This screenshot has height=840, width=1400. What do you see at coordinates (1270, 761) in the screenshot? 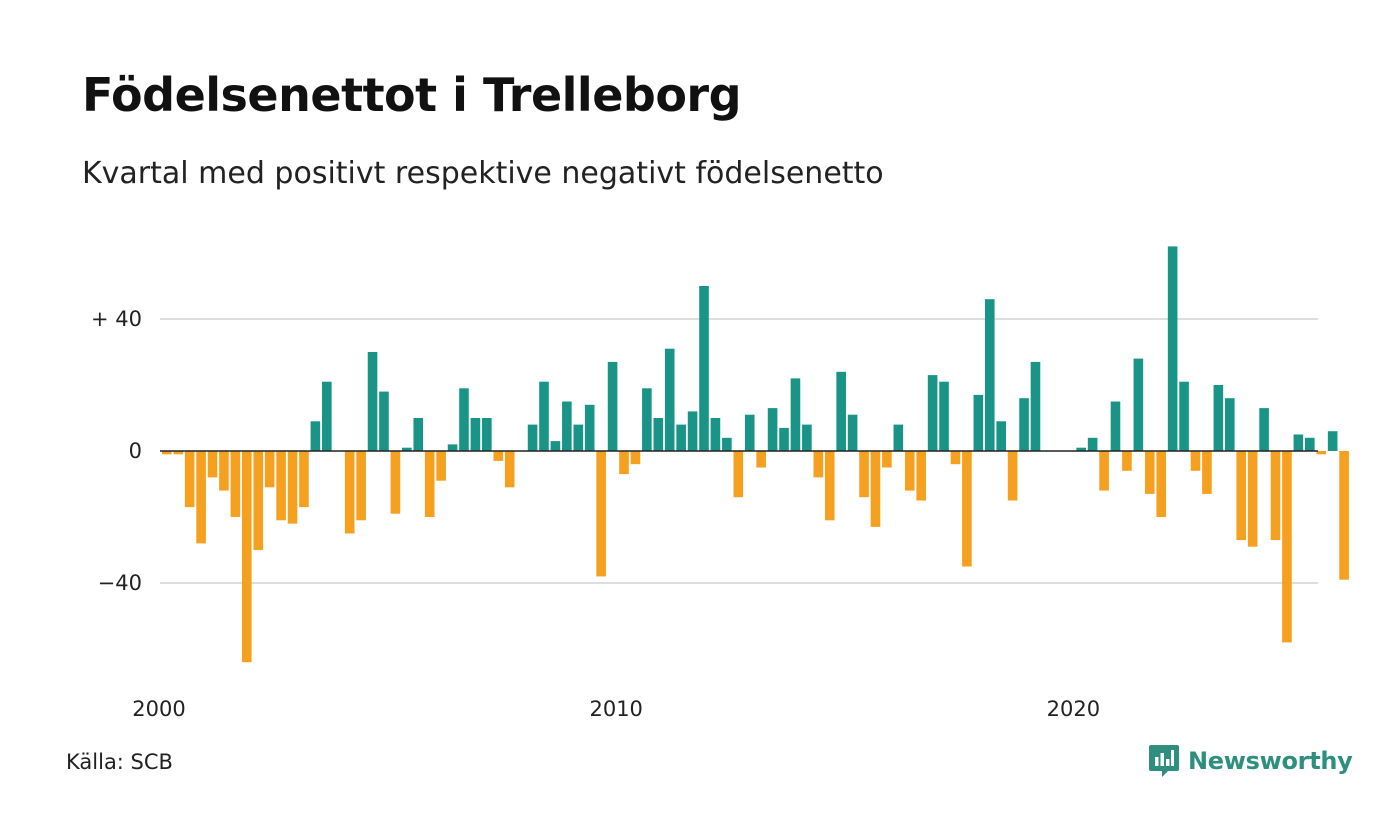
I see `brand-name: Newsworthy` at bounding box center [1270, 761].